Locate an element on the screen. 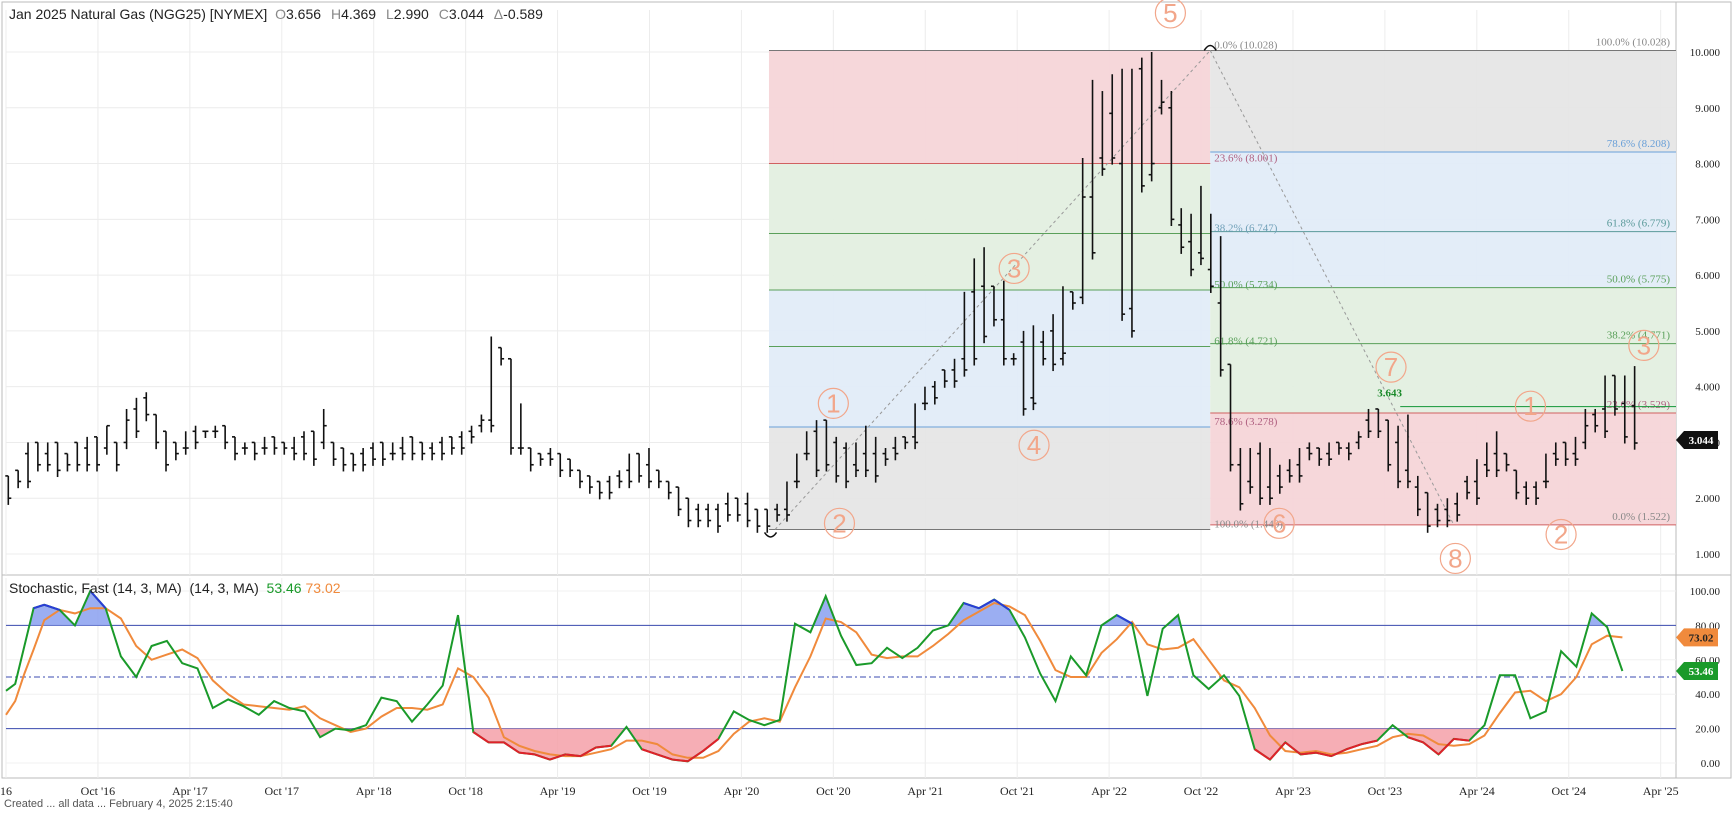 This screenshot has width=1733, height=817. swing-low-marker is located at coordinates (770, 535).